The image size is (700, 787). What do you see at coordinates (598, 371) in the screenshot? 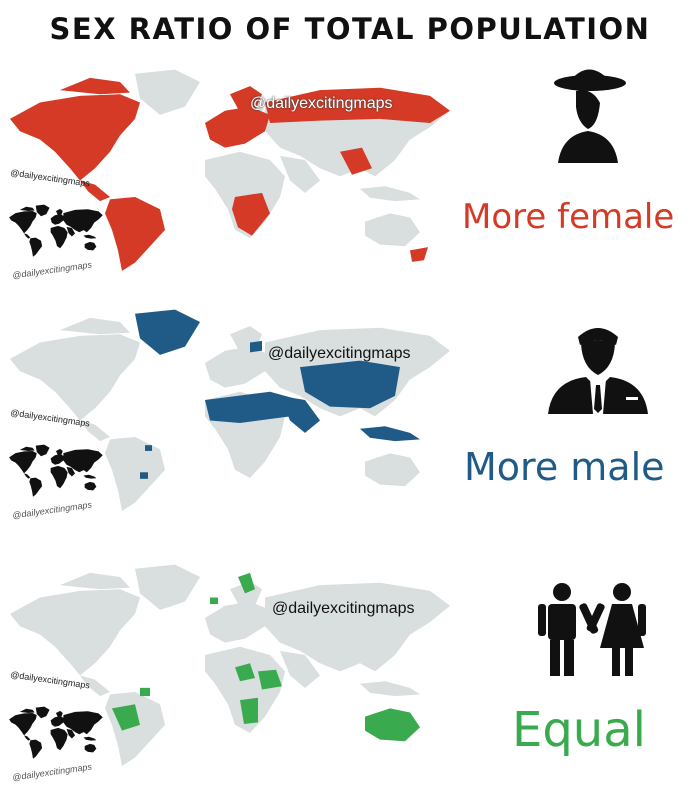
I see `man-in-suit-icon` at bounding box center [598, 371].